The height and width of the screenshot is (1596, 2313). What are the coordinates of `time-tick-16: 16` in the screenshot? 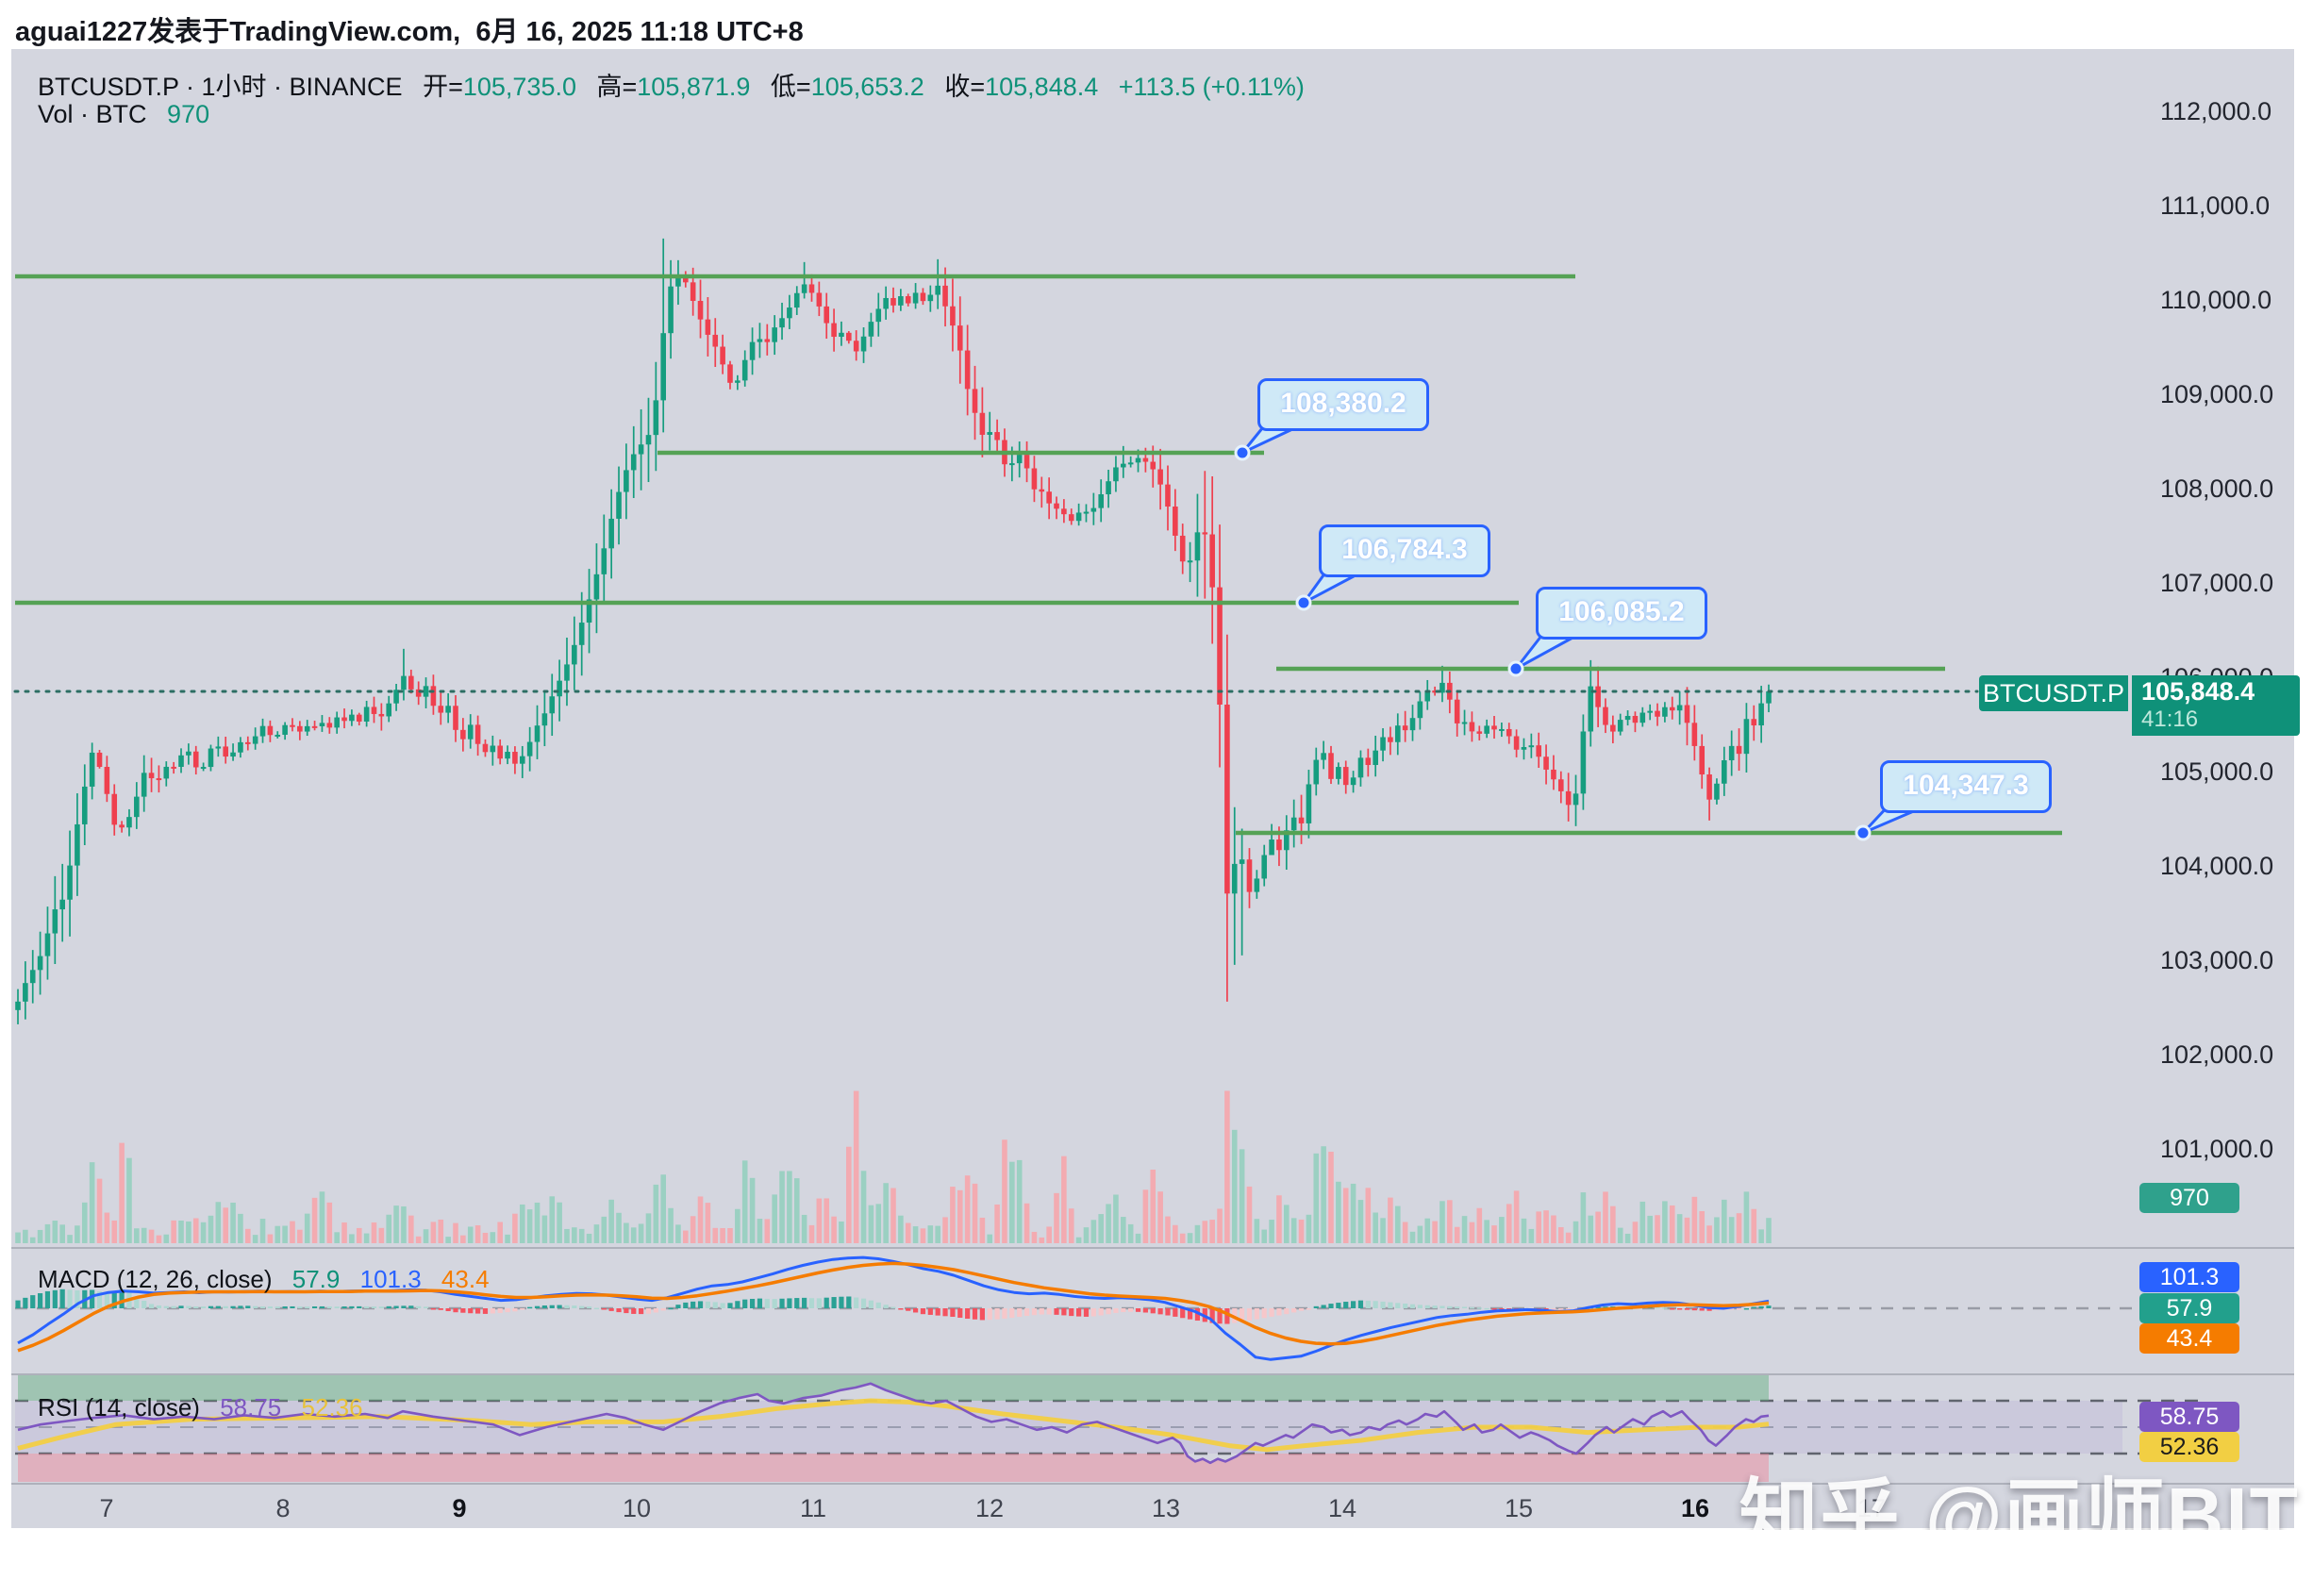 It's located at (1695, 1508).